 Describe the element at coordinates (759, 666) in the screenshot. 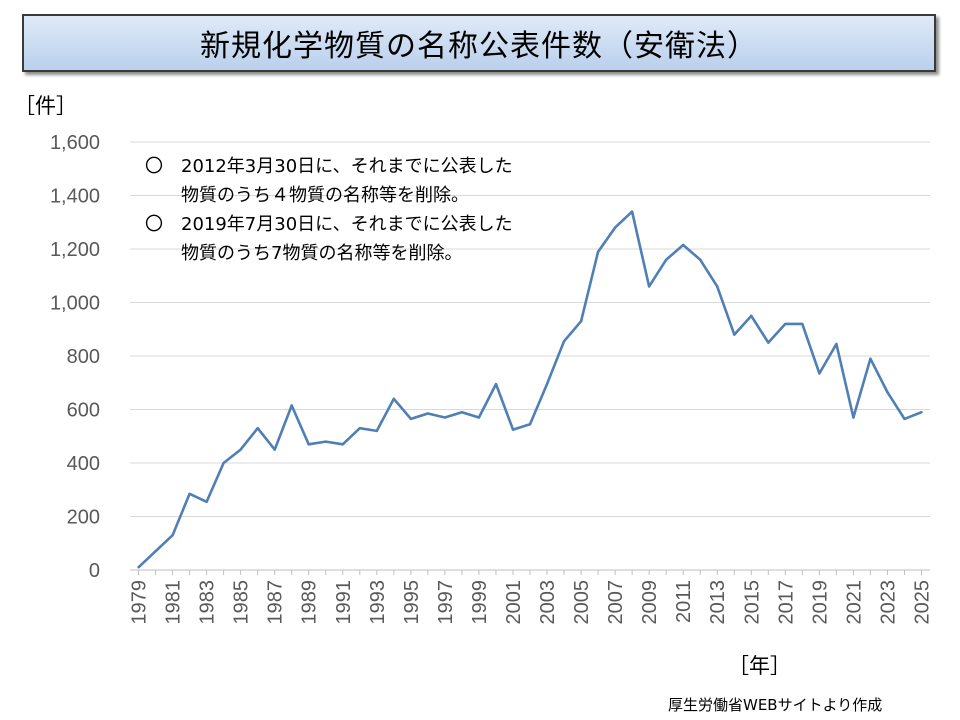

I see `x-axis-unit-label: ［年］` at that location.